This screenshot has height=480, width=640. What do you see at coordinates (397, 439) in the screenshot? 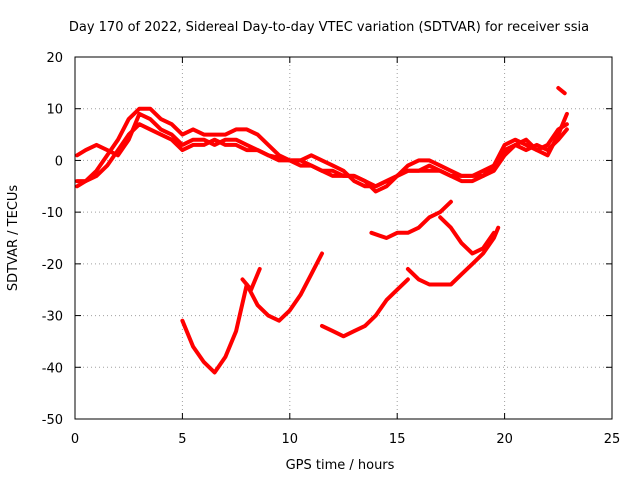
I see `x-tick-label: 15` at bounding box center [397, 439].